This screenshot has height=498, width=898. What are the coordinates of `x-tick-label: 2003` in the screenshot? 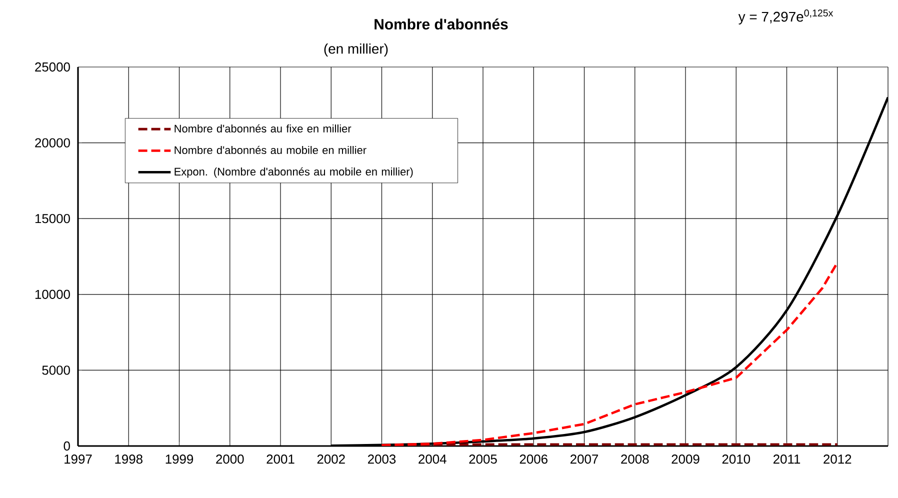 It's located at (382, 459).